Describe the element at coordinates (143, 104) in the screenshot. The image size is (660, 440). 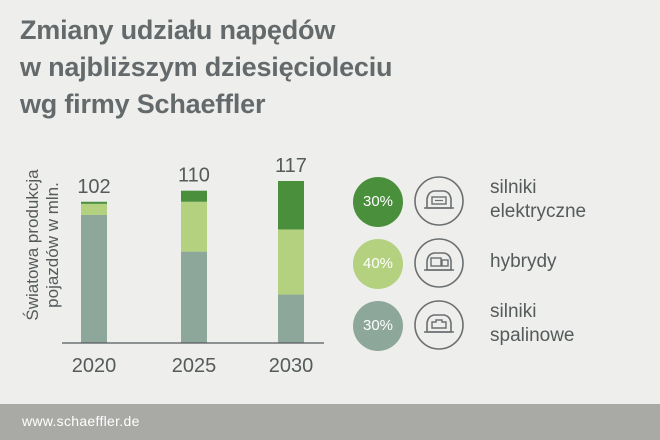
I see `title-line: wg firmy Schaeffler` at that location.